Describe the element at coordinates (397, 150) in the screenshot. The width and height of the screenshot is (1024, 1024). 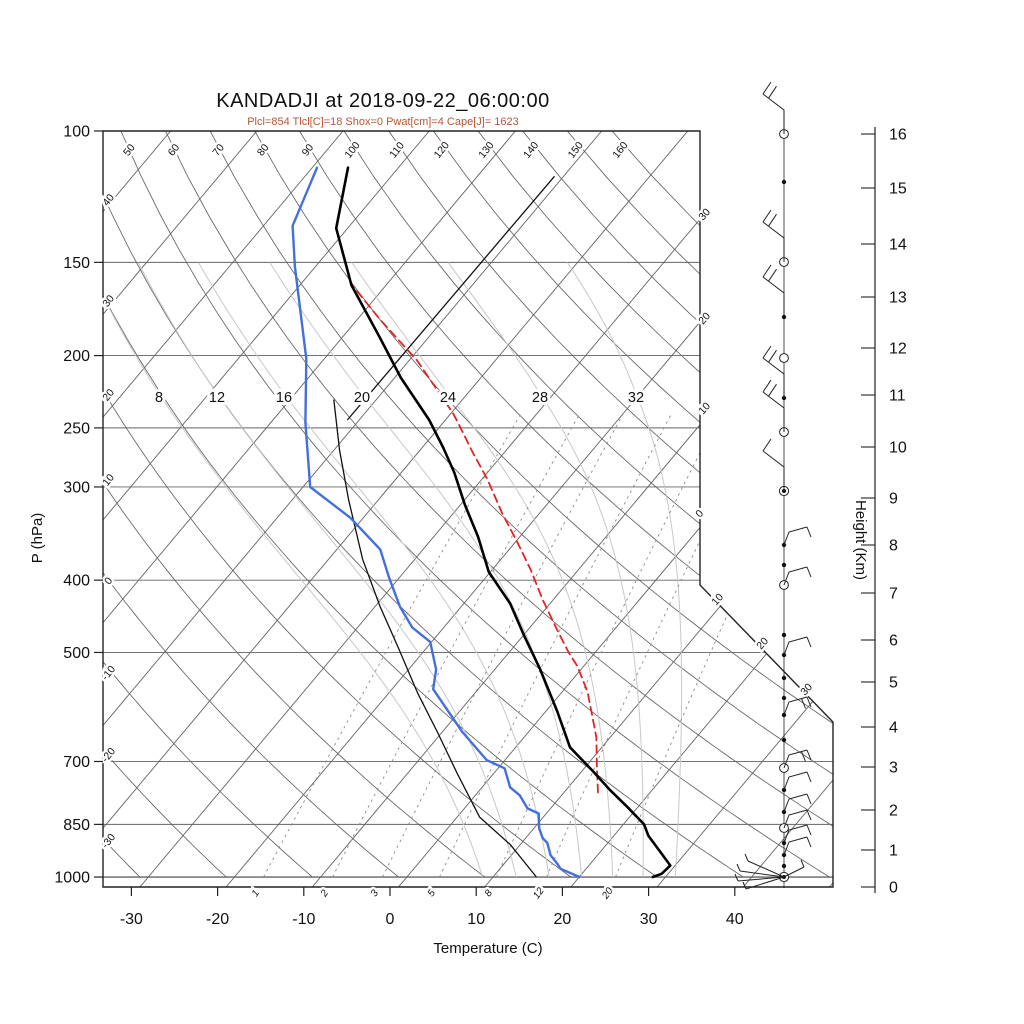
I see `svg-text: 110` at that location.